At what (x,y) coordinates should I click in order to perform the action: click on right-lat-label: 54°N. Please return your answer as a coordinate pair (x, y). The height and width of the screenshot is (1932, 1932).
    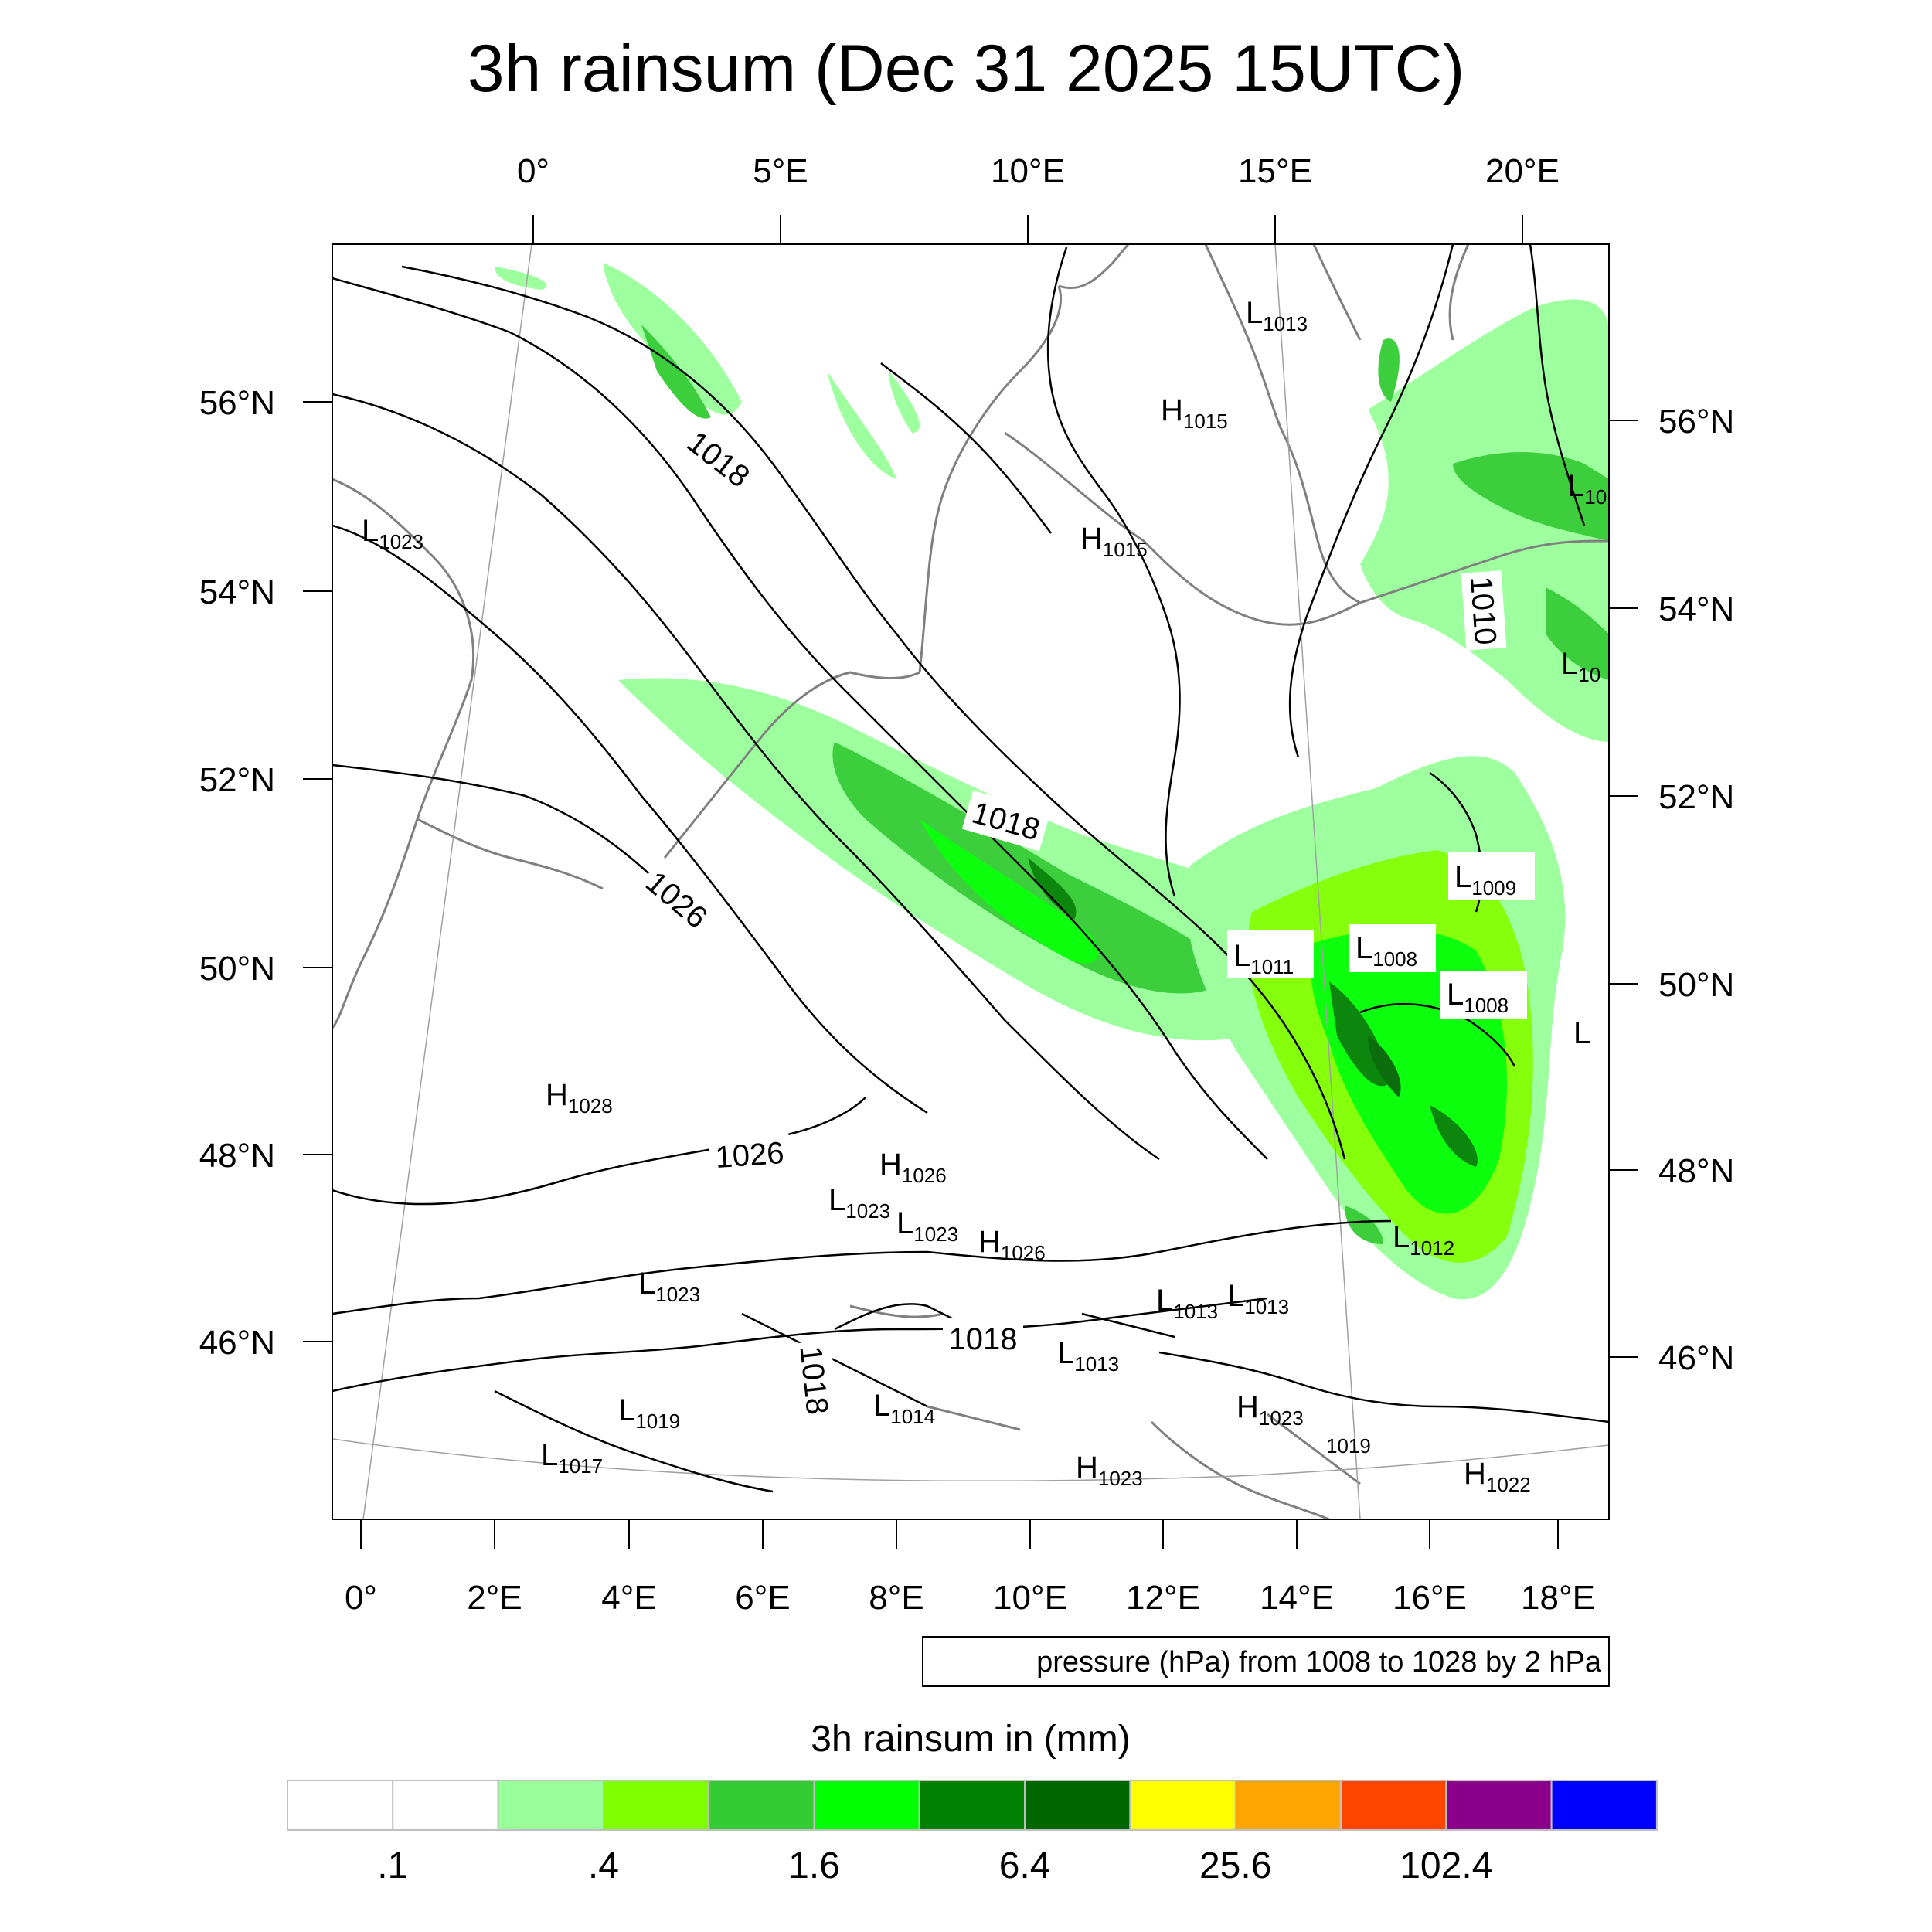
    Looking at the image, I should click on (1696, 609).